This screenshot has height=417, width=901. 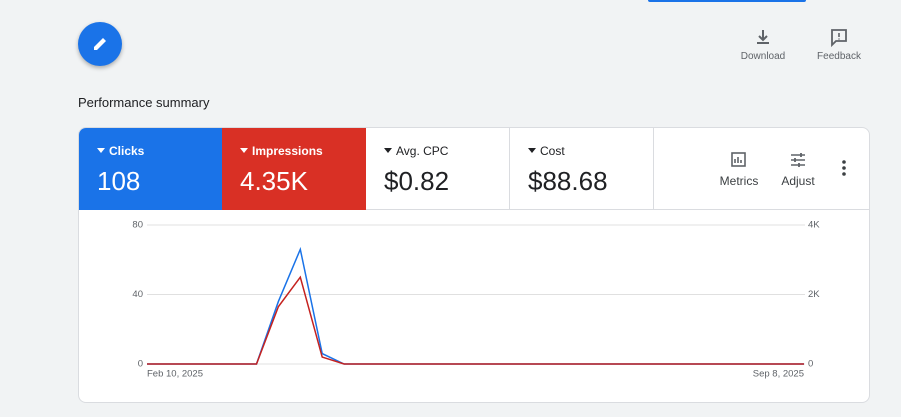 I want to click on x-tick-label: Sep 8, 2025, so click(x=778, y=374).